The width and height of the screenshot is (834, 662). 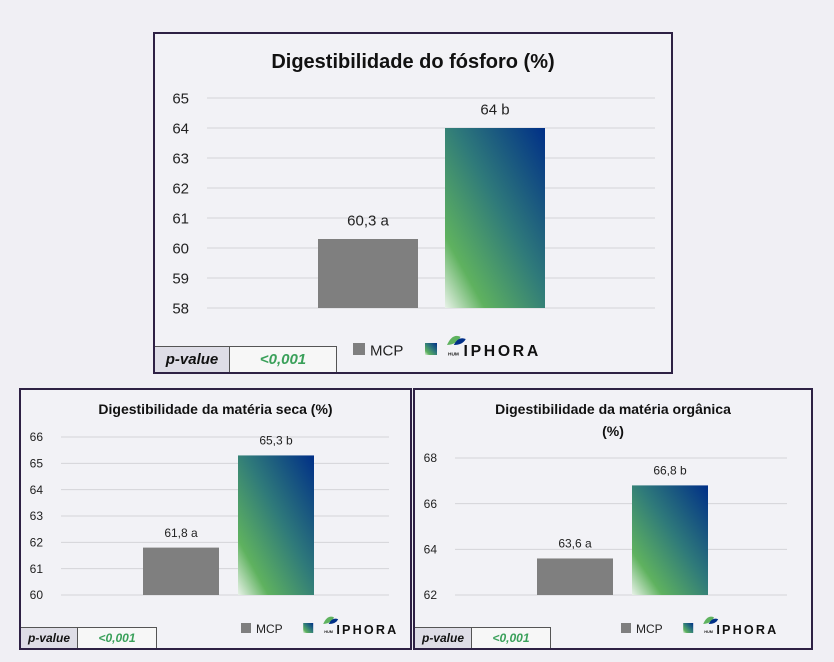 I want to click on chart-title: Digestibilidade do fósforo (%), so click(x=412, y=62).